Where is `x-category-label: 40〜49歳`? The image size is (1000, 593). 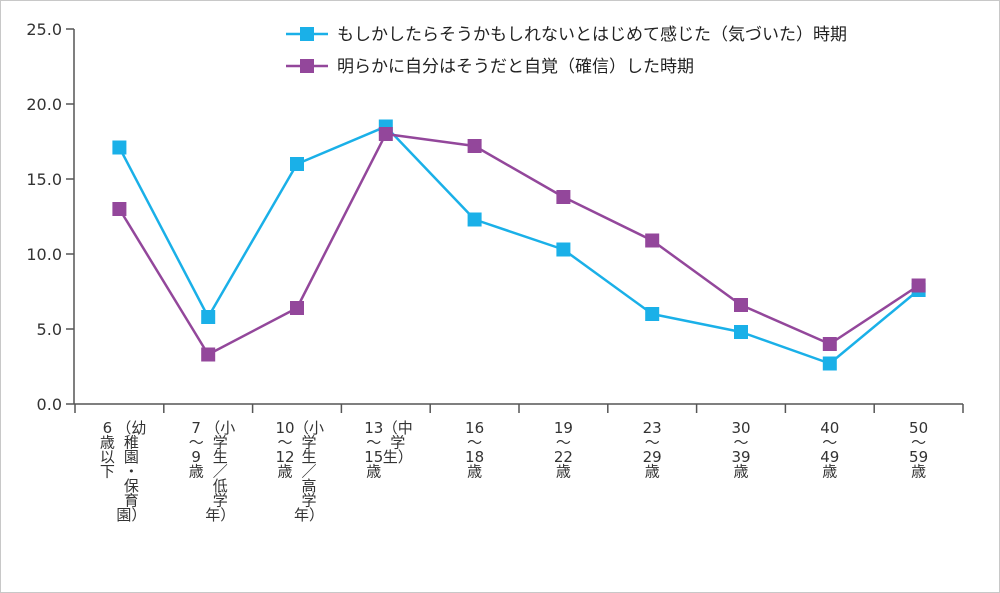 x-category-label: 40〜49歳 is located at coordinates (829, 450).